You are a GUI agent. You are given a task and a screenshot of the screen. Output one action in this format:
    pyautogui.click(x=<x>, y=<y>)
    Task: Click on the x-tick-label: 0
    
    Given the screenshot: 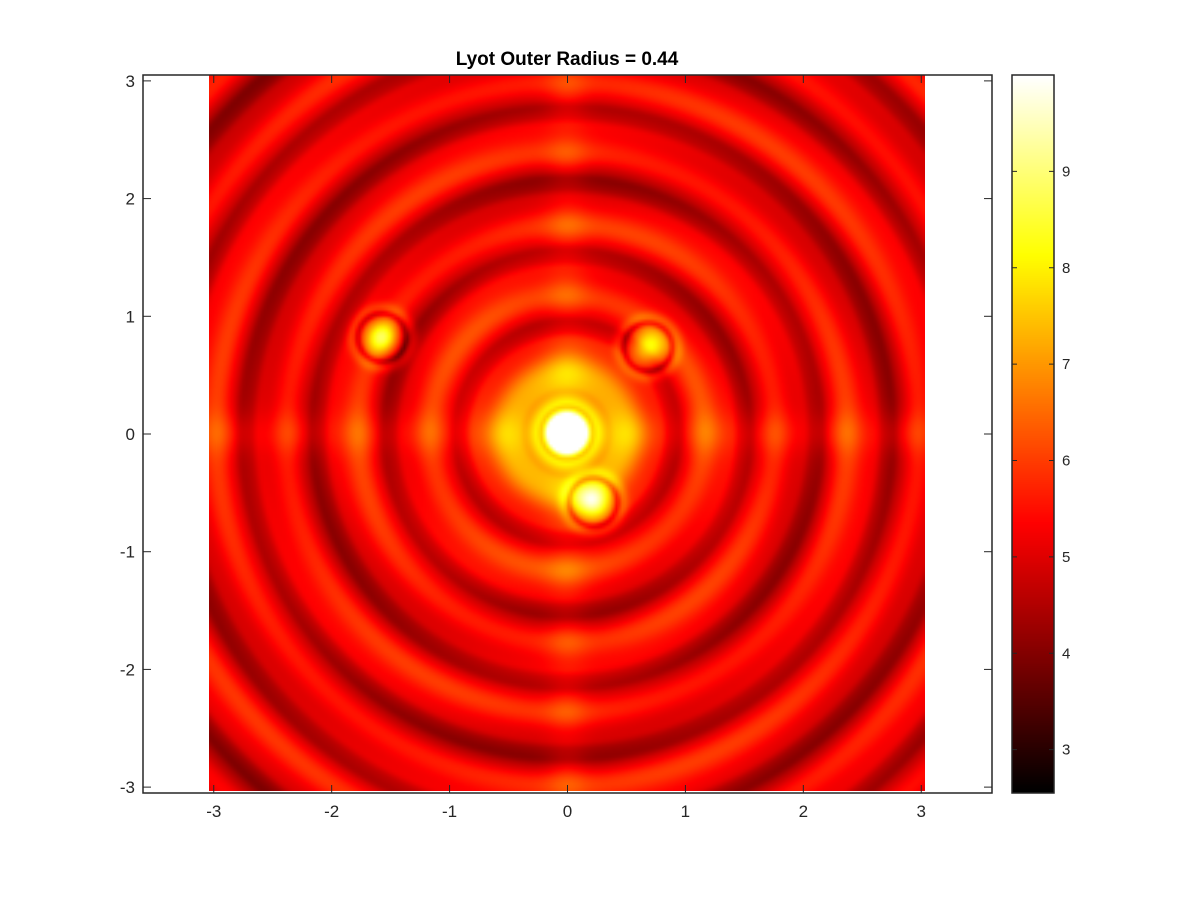 What is the action you would take?
    pyautogui.click(x=567, y=811)
    